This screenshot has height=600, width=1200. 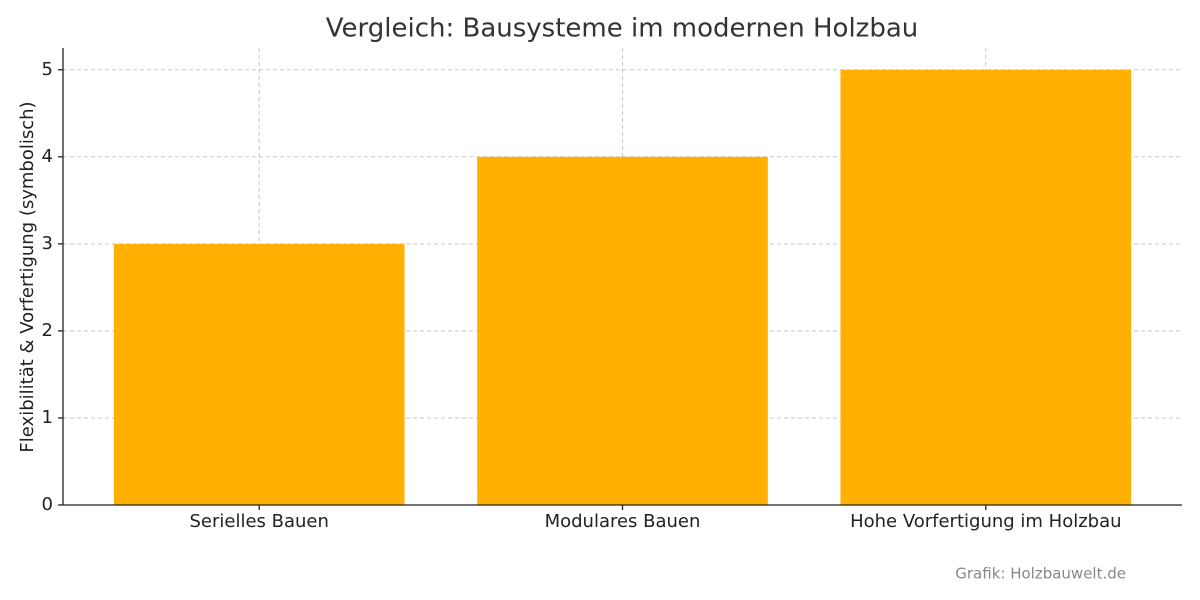 What do you see at coordinates (27, 276) in the screenshot?
I see `y-axis-label: Flexibilität & Vorfertigung (symbolisch)` at bounding box center [27, 276].